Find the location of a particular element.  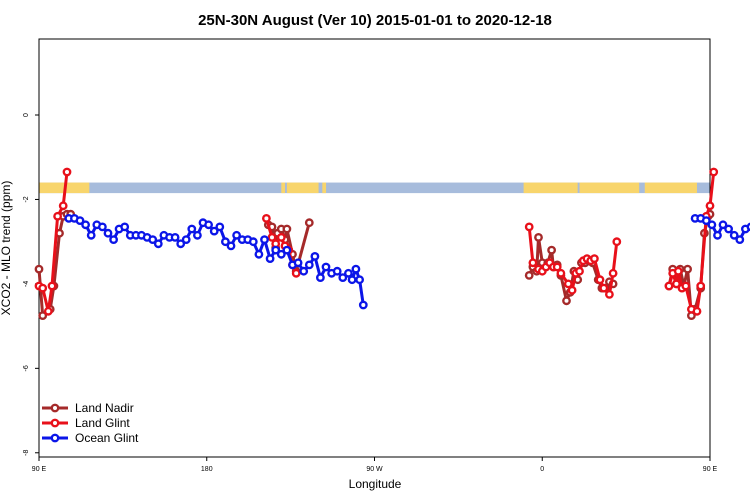

x-tick-label: 180 is located at coordinates (207, 469).